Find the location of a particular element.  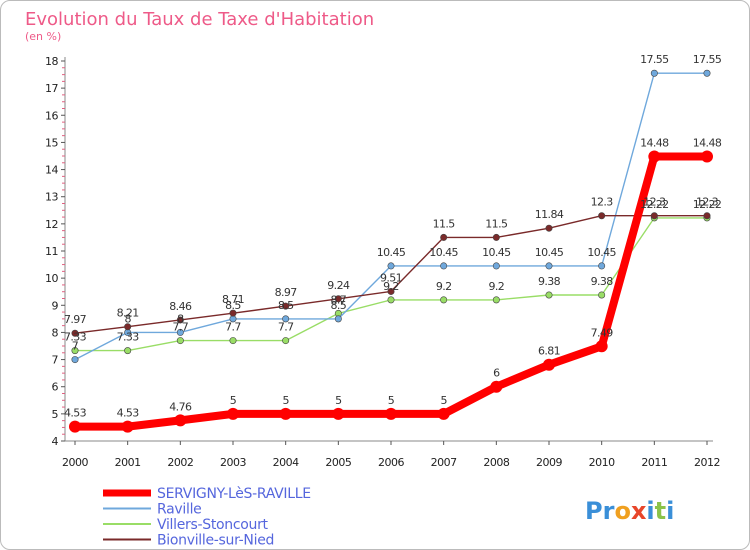

x-tick-label: 2001 is located at coordinates (128, 462).